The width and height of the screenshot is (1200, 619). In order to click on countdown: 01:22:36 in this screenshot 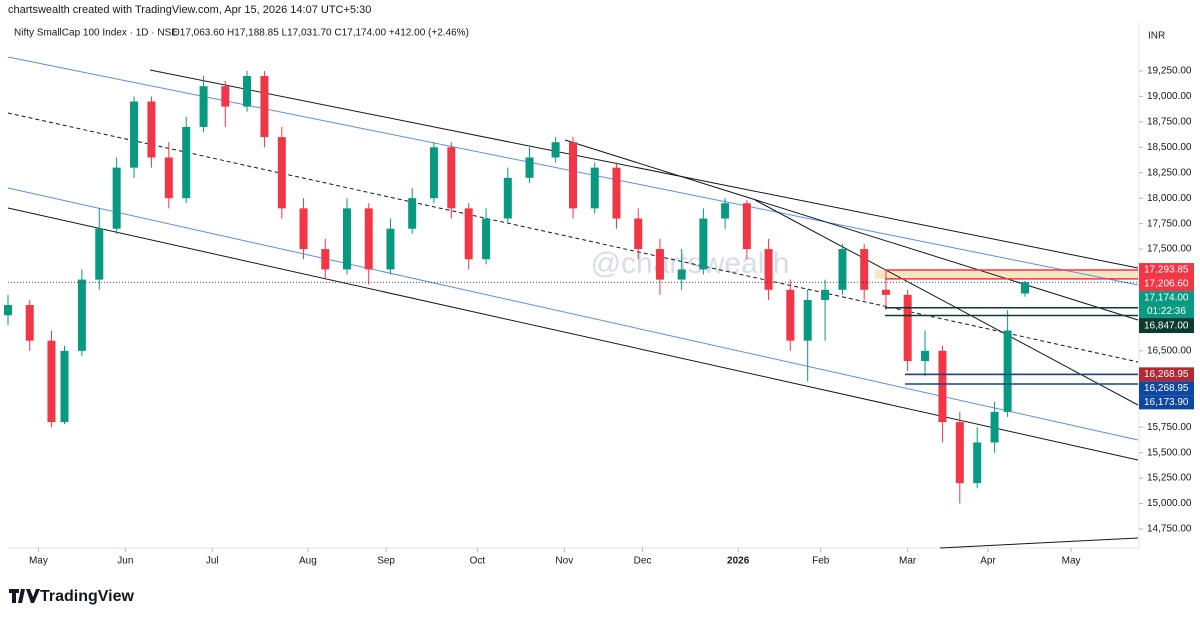, I will do `click(1166, 311)`.